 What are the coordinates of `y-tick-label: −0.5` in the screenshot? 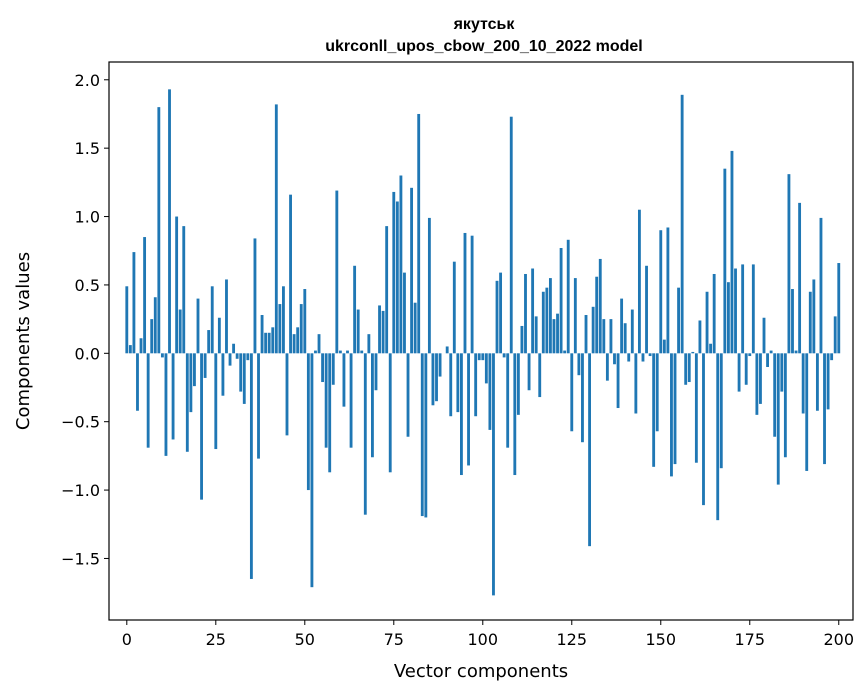 It's located at (80, 422).